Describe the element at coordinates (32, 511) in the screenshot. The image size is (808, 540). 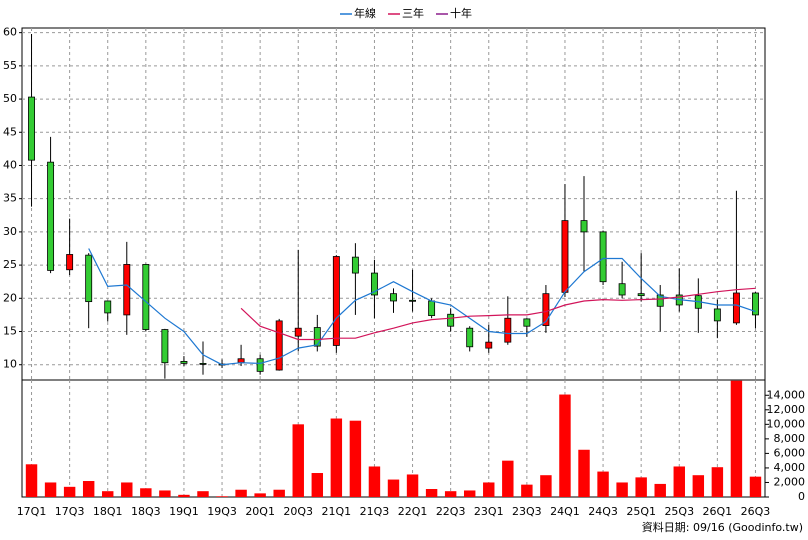
I see `x-tick-label: 17Q1` at that location.